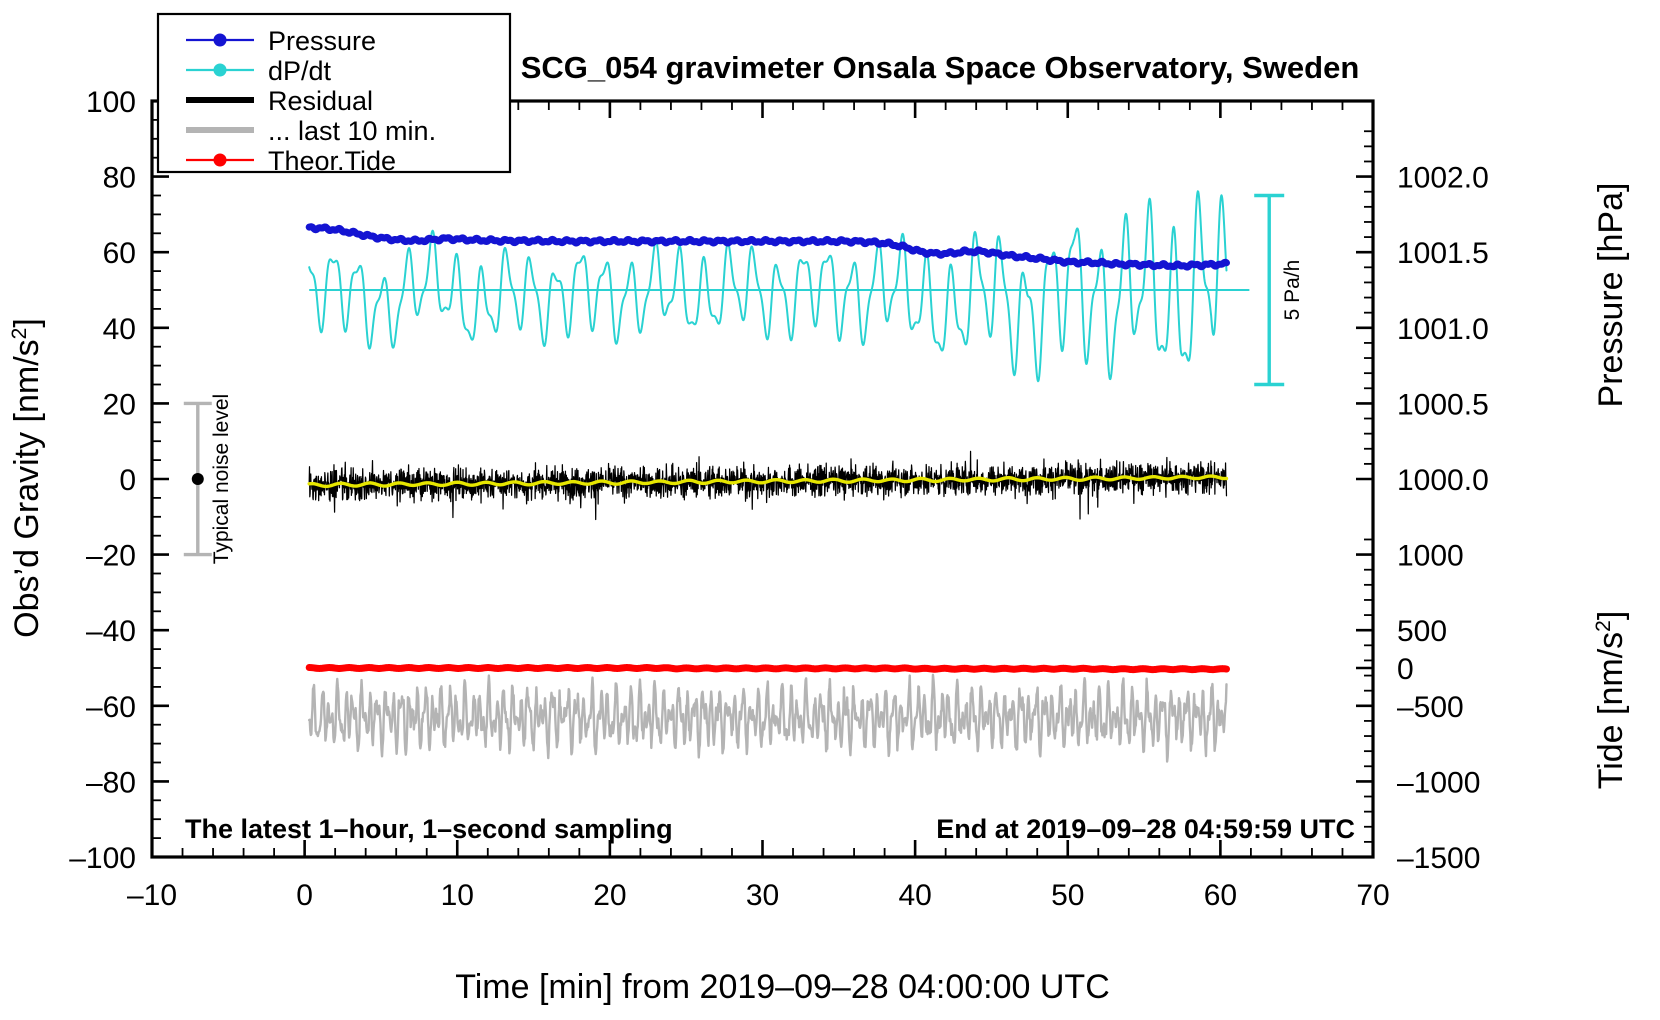  I want to click on y-left-tick-label: –80, so click(111, 782).